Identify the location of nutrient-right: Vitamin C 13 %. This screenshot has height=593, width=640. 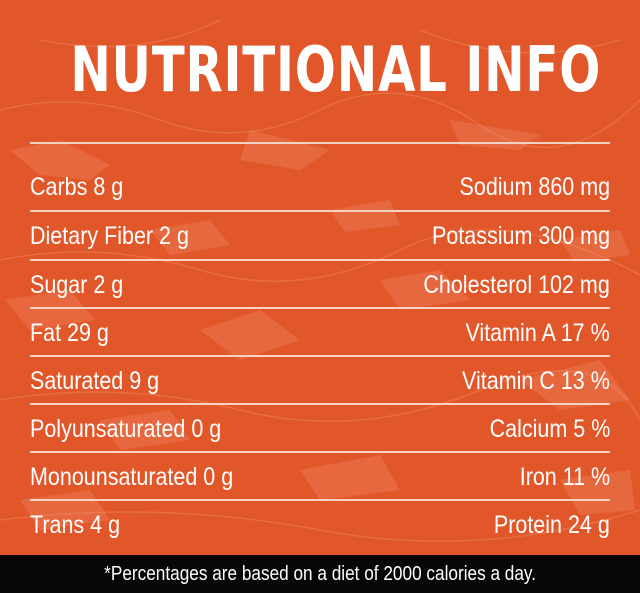
(536, 380).